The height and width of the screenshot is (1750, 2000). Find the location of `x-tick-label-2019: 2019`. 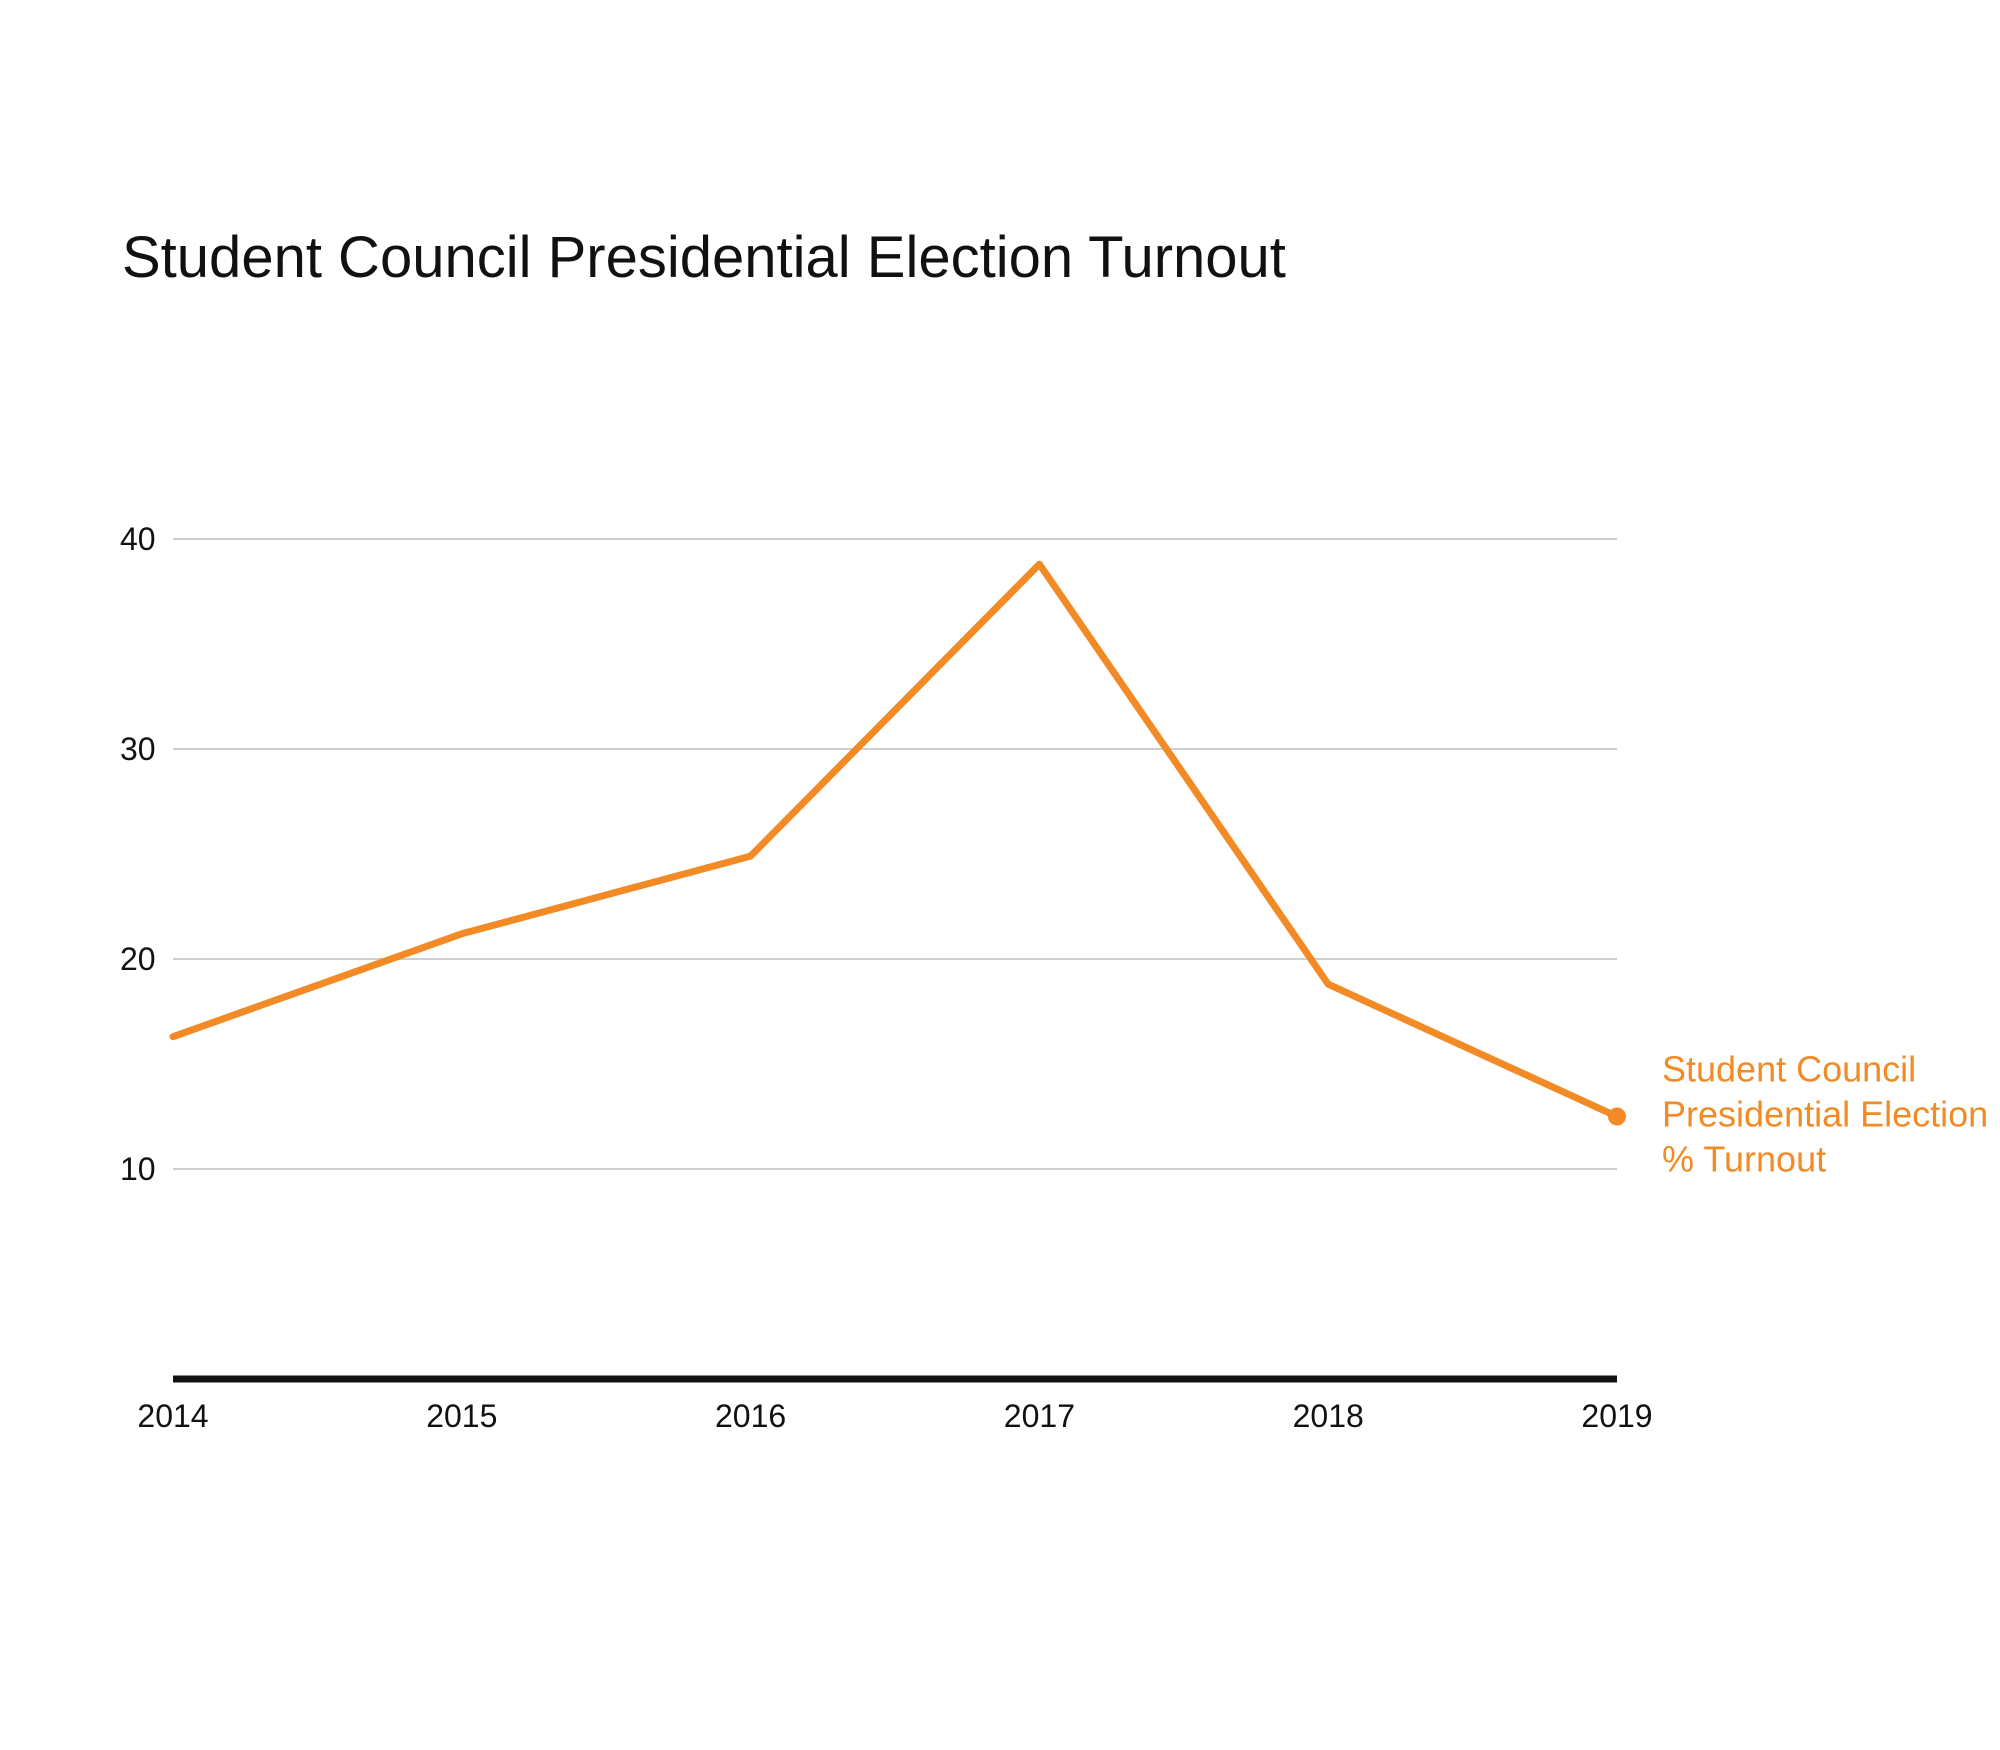

x-tick-label-2019: 2019 is located at coordinates (1616, 1416).